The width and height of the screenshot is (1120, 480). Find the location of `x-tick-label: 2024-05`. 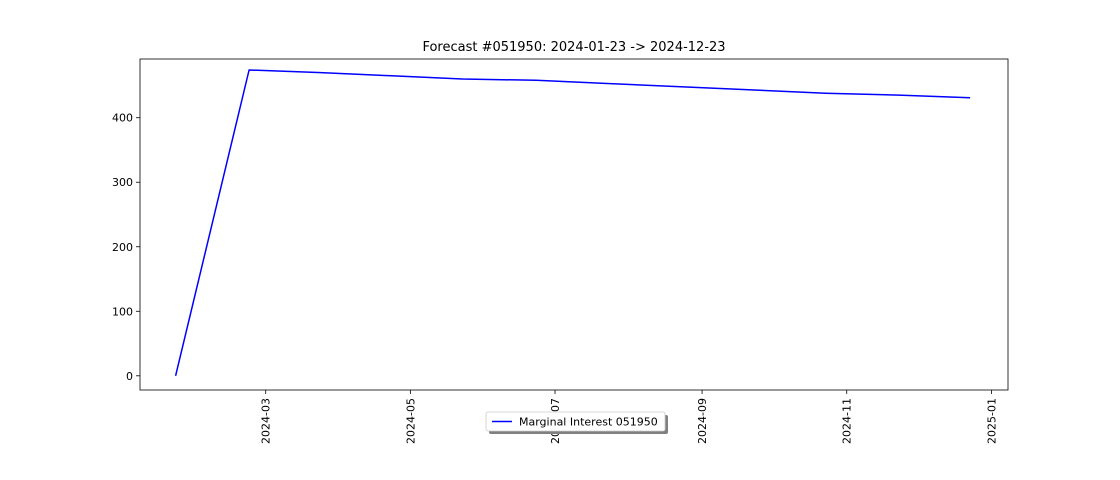

x-tick-label: 2024-05 is located at coordinates (410, 421).